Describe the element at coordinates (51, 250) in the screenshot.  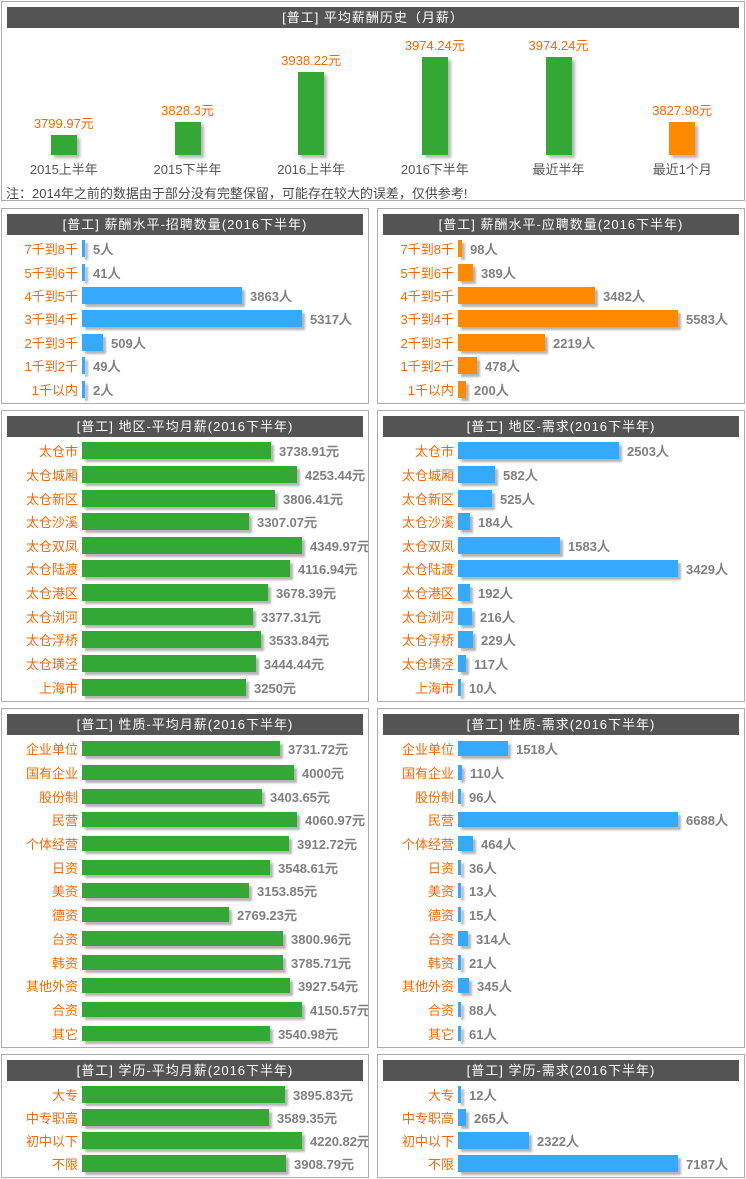
I see `bar-category-label: 7千到8千` at that location.